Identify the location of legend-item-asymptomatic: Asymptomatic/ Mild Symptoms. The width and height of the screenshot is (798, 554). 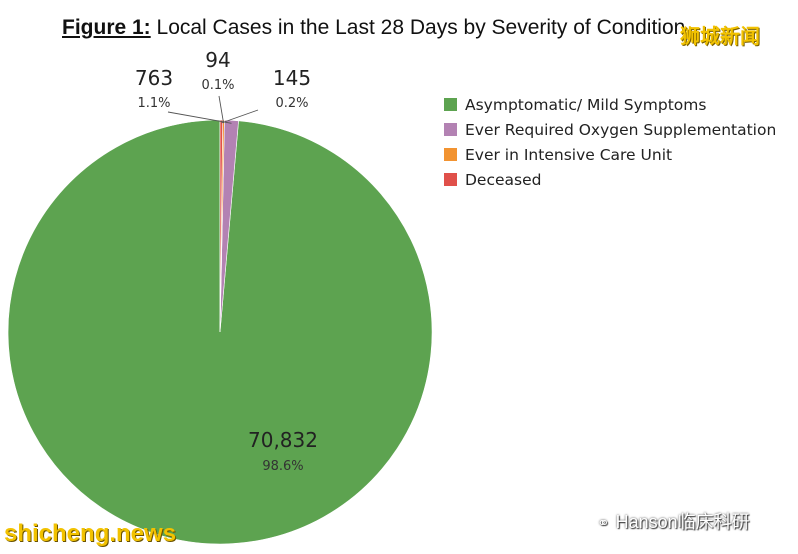
(610, 104).